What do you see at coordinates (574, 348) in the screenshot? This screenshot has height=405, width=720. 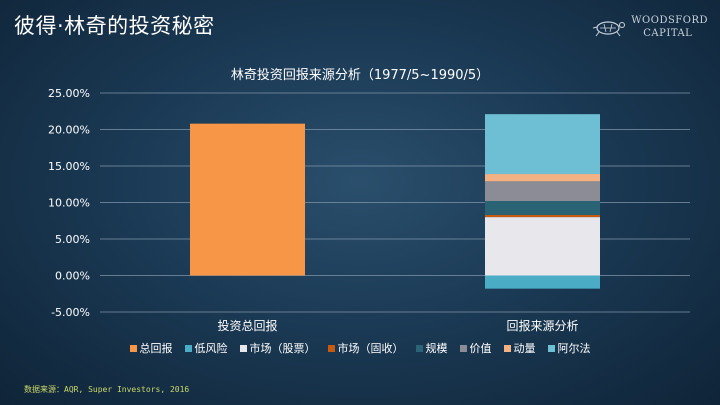 I see `legend-label: 阿尔法` at bounding box center [574, 348].